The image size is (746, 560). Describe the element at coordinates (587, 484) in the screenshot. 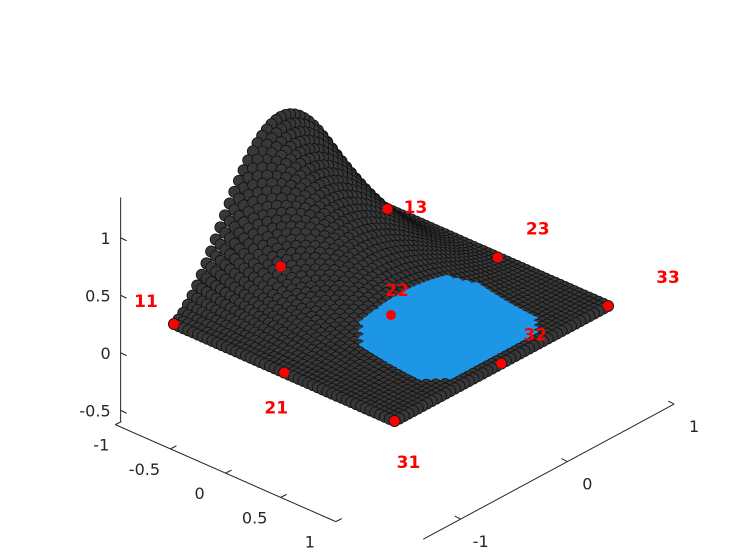

I see `y-tick-label: 0` at that location.